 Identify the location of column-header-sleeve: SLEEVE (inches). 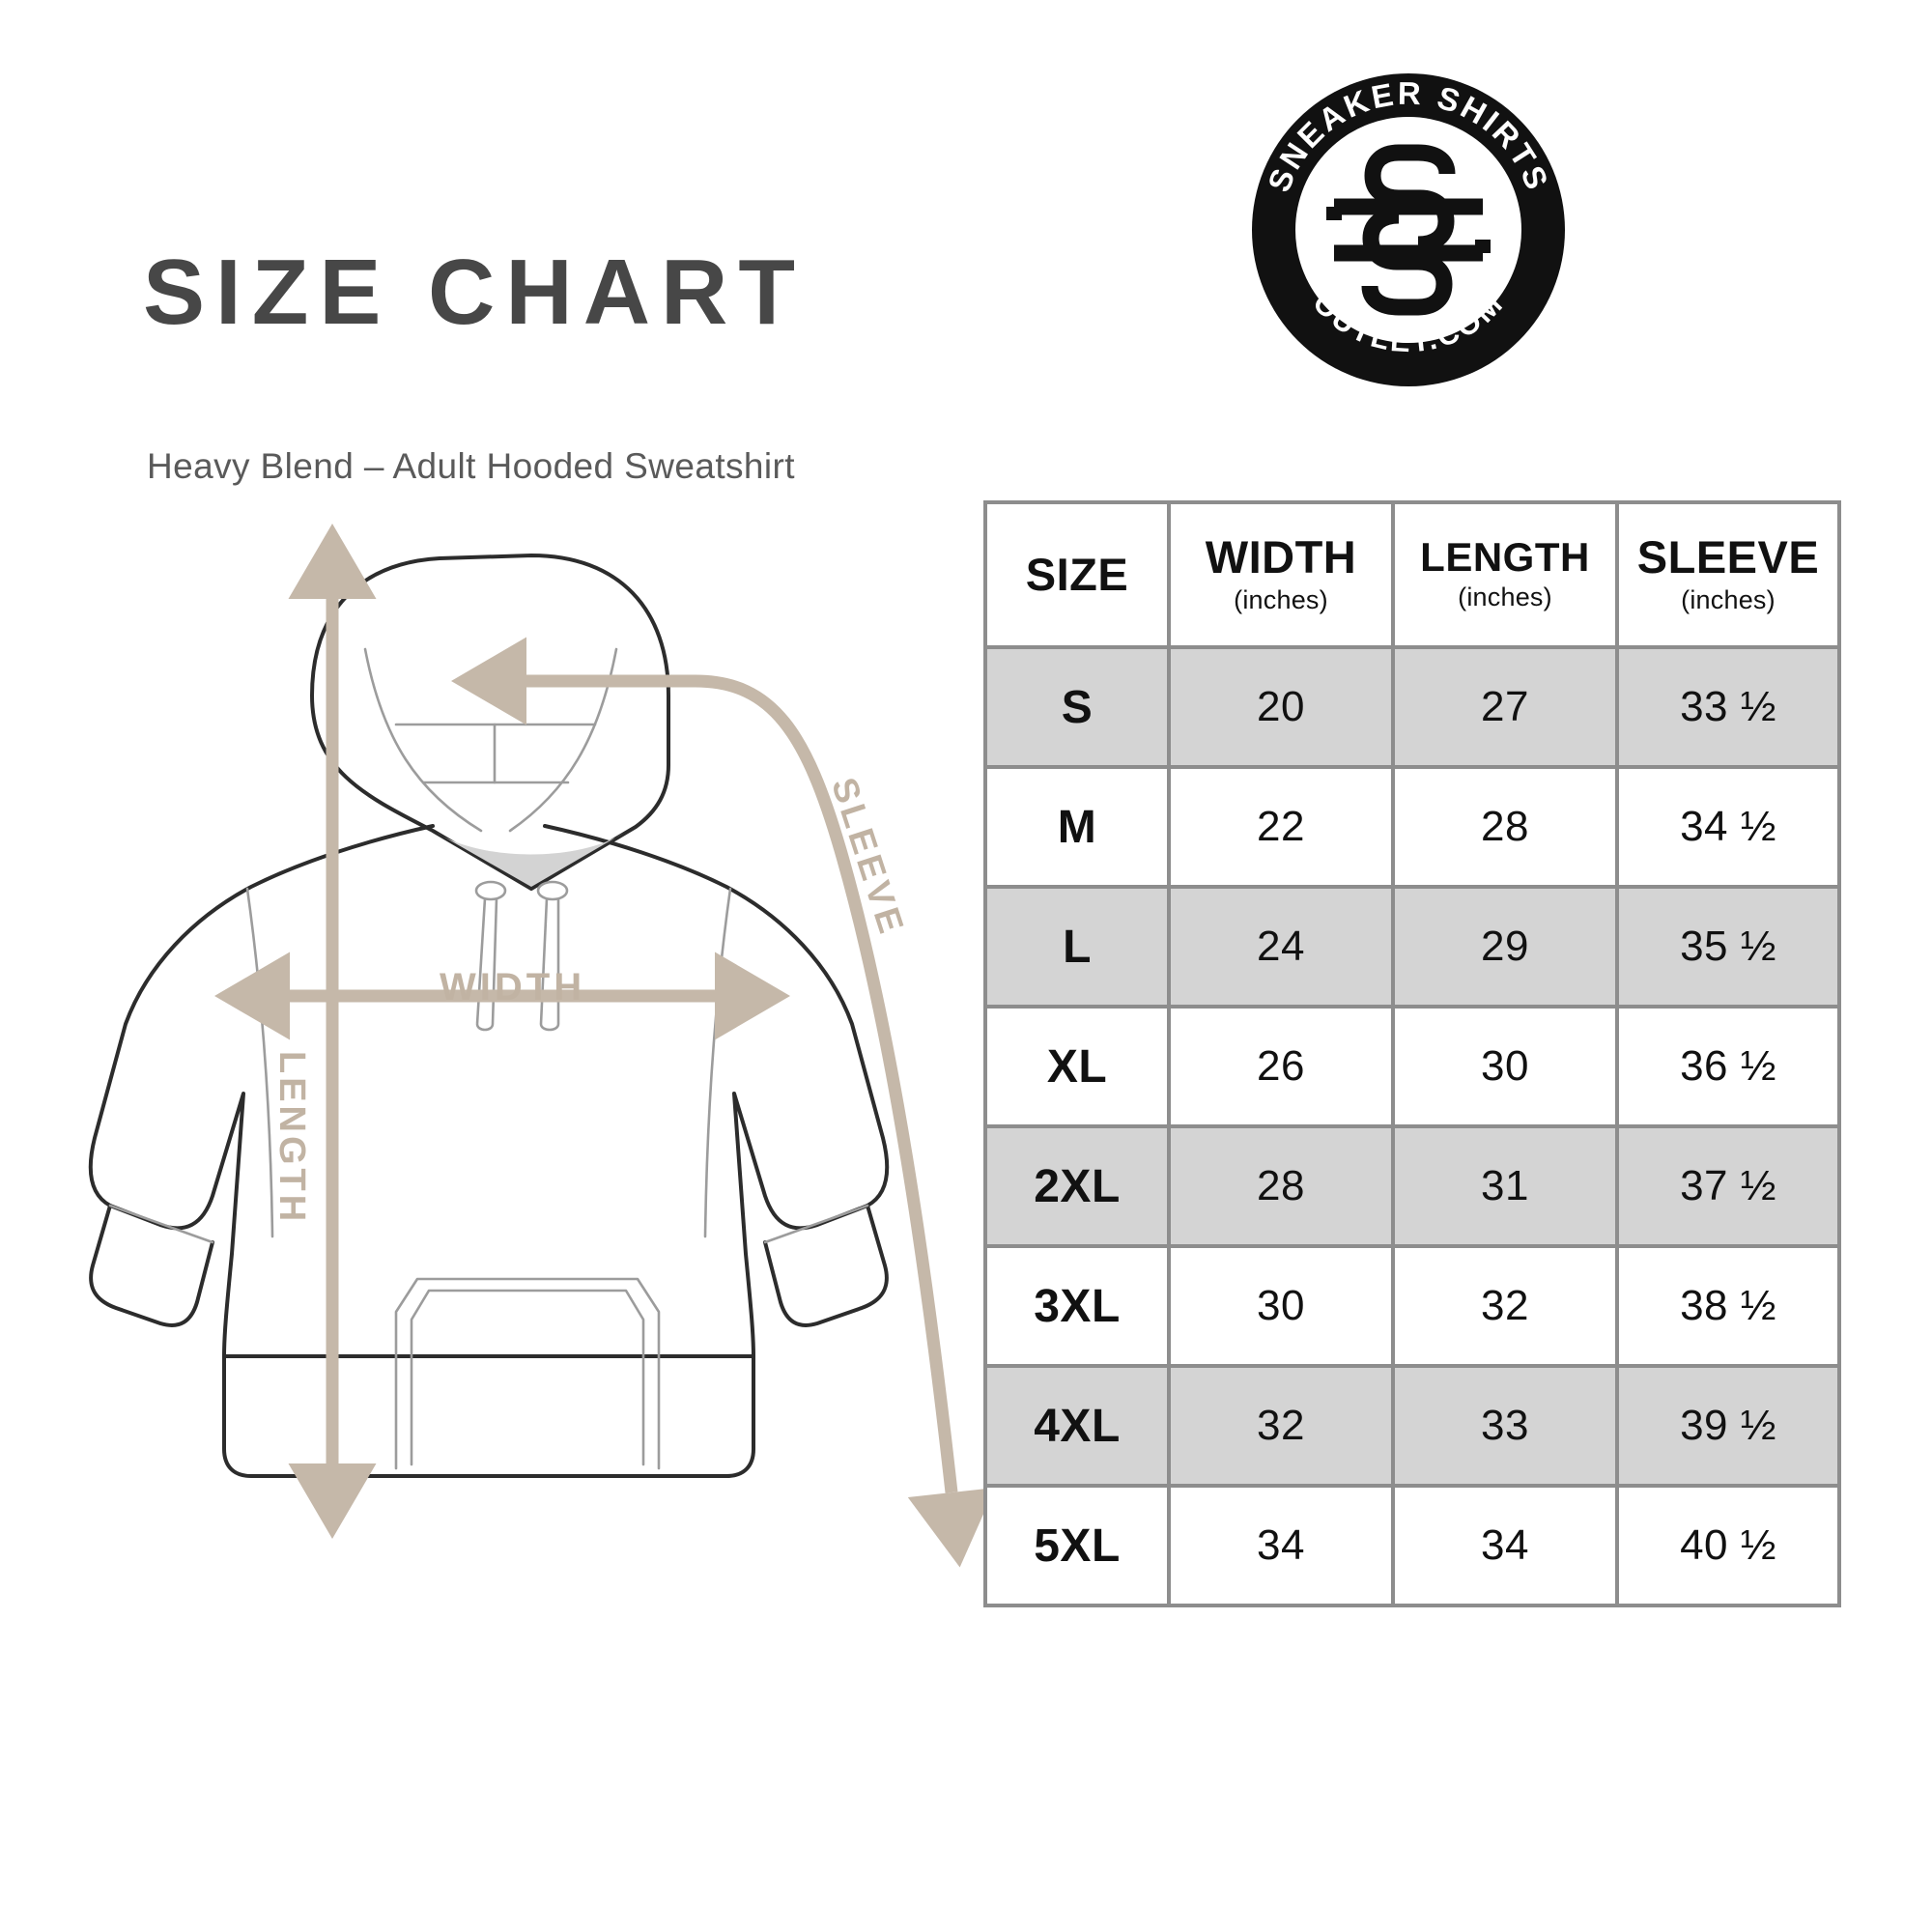
(1728, 574).